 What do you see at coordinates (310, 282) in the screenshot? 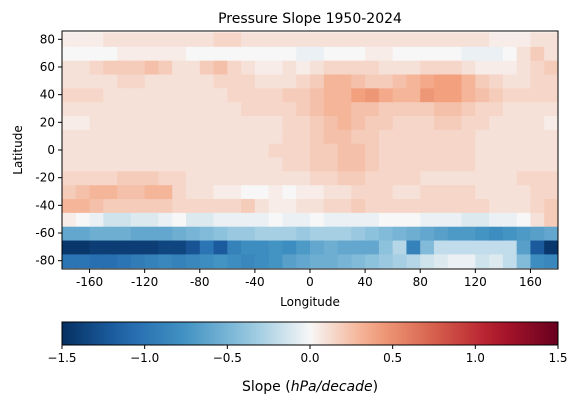
I see `x-tick-label: 0` at bounding box center [310, 282].